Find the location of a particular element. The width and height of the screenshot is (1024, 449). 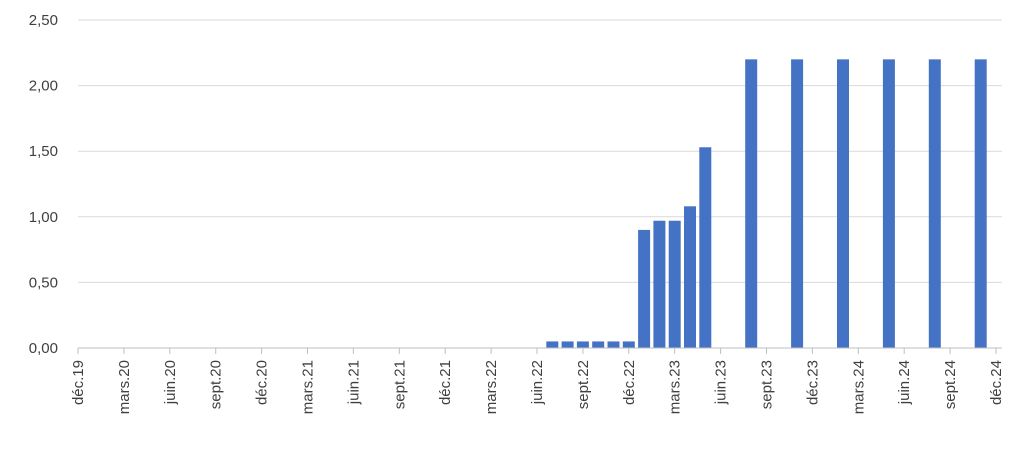

x-tick-label: sept.21 is located at coordinates (399, 384).